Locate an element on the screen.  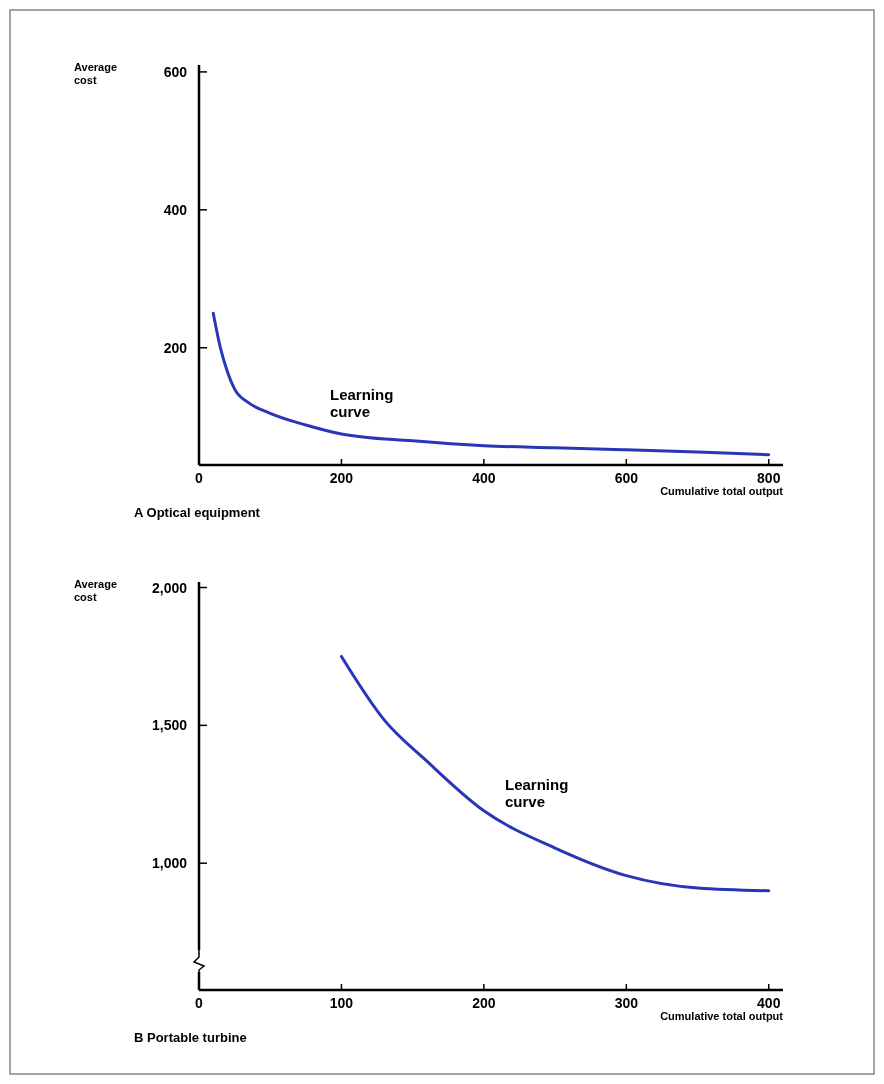
y-tick-label: 1,000 is located at coordinates (169, 863).